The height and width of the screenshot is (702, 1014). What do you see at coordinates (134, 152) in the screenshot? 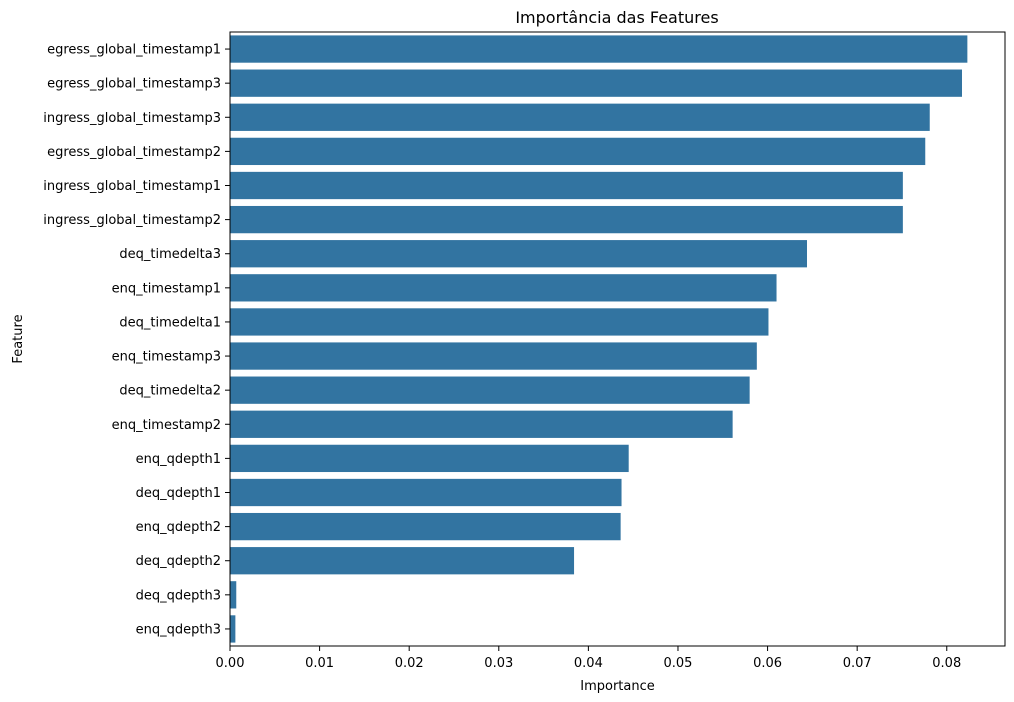
I see `y-tick-label: egress_global_timestamp2` at bounding box center [134, 152].